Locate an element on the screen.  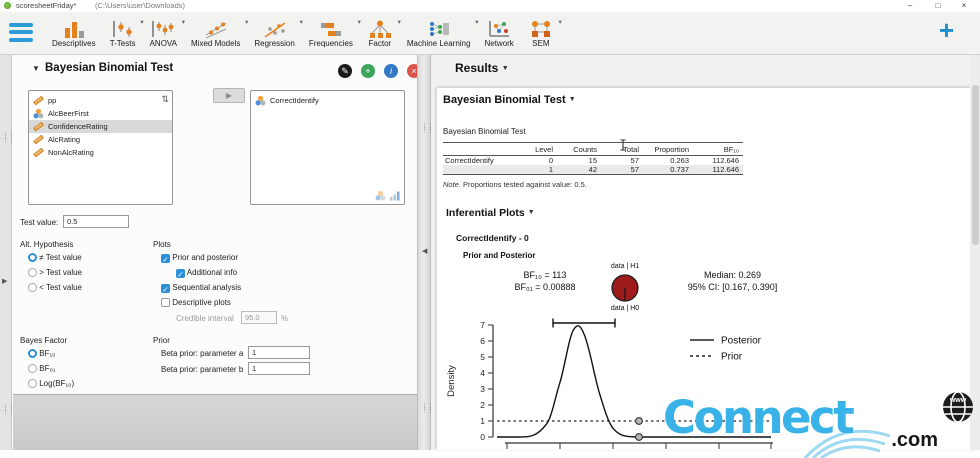
module-frequencies: ▾ Frequencies is located at coordinates (331, 33).